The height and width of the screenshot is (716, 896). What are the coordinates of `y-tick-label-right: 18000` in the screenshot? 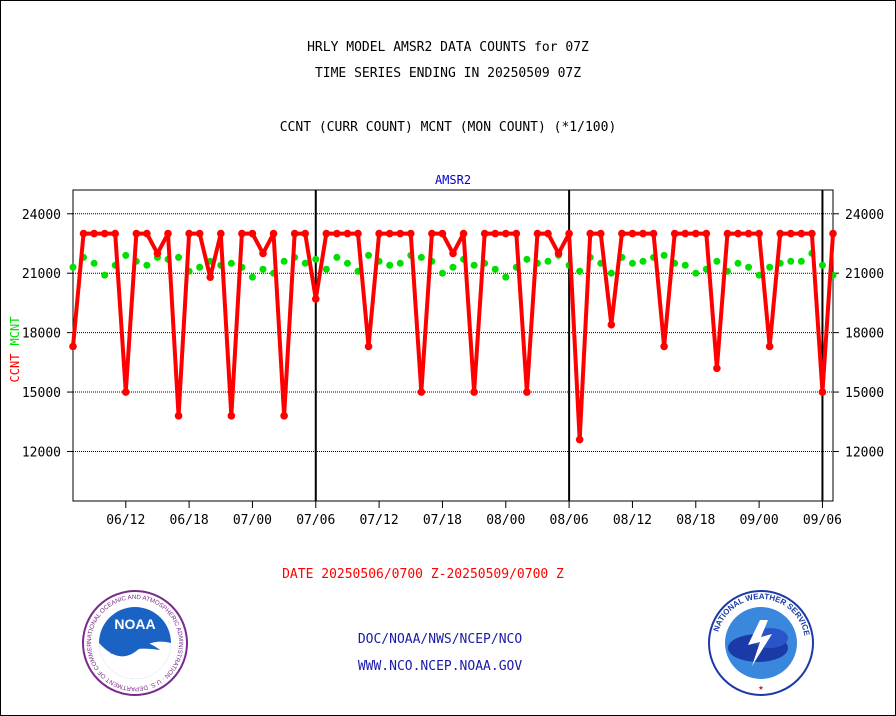 It's located at (864, 334).